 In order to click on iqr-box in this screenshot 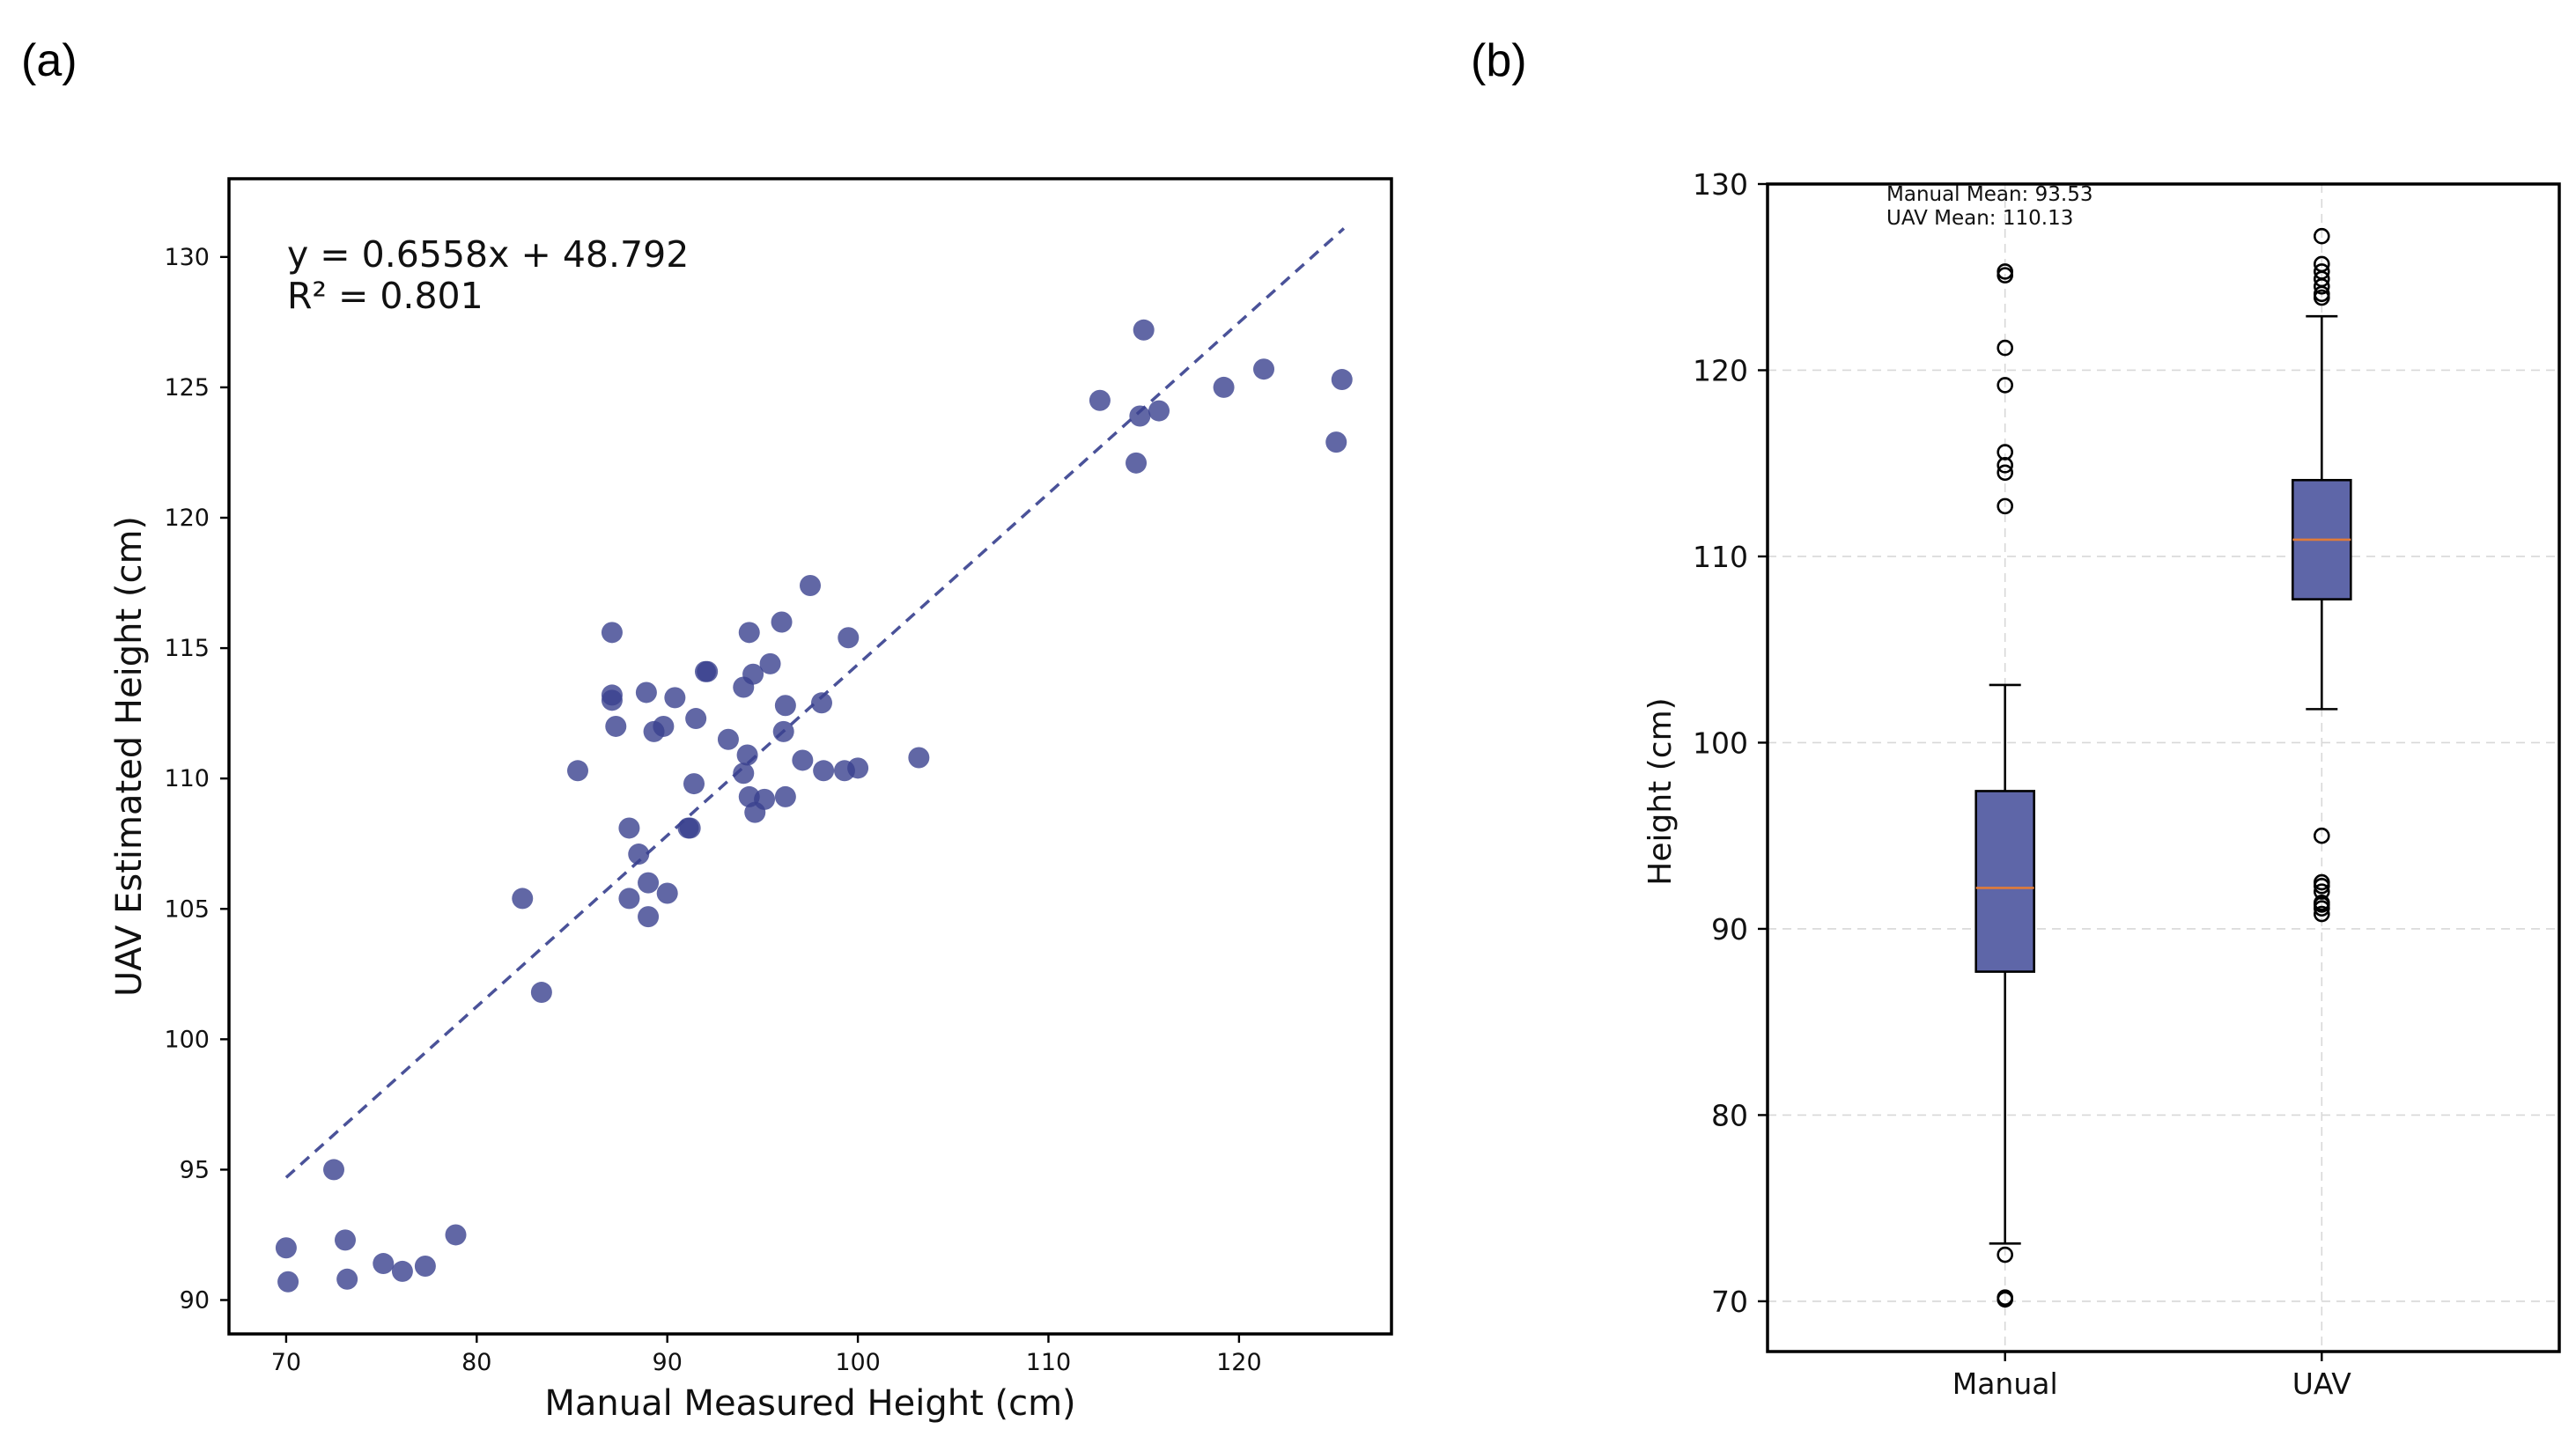, I will do `click(2004, 881)`.